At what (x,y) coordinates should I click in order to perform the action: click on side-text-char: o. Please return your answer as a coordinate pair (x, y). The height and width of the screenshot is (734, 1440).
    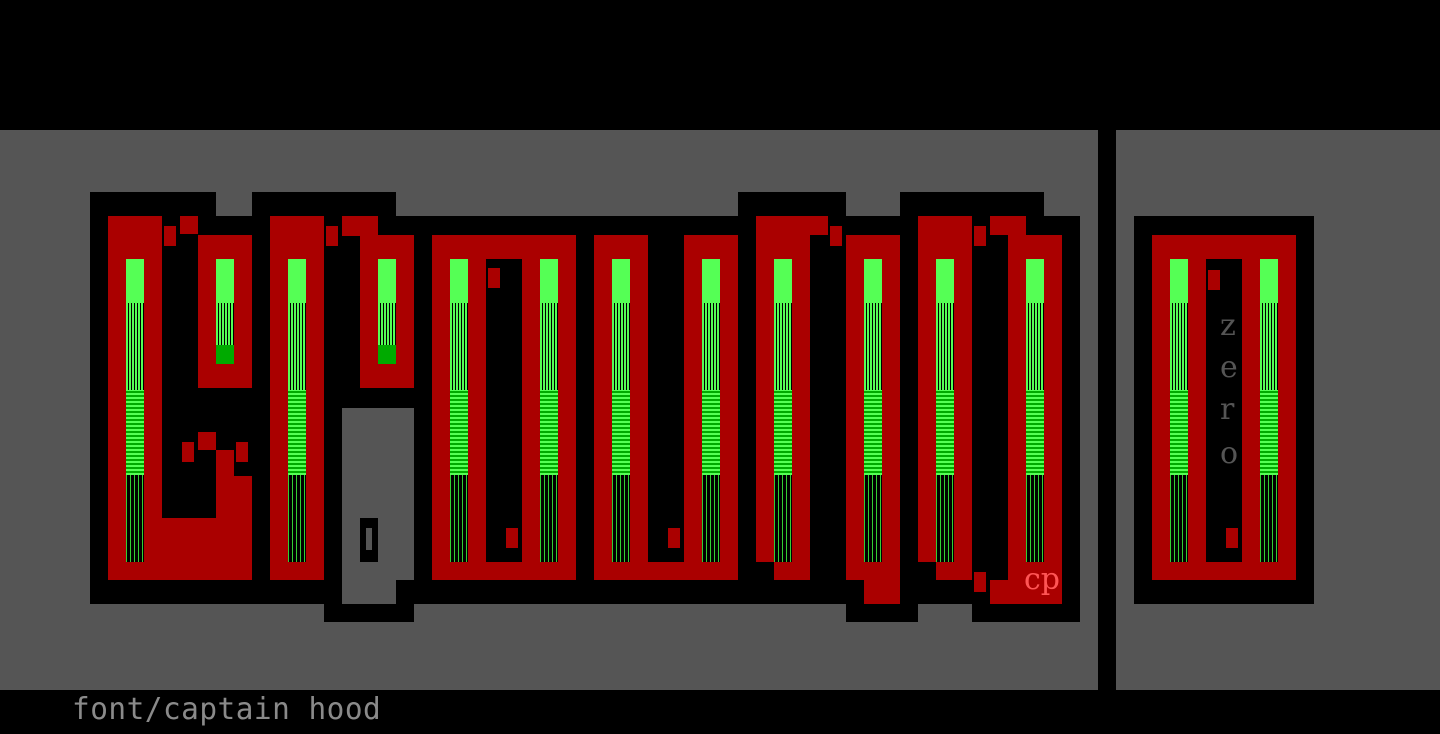
    Looking at the image, I should click on (1229, 453).